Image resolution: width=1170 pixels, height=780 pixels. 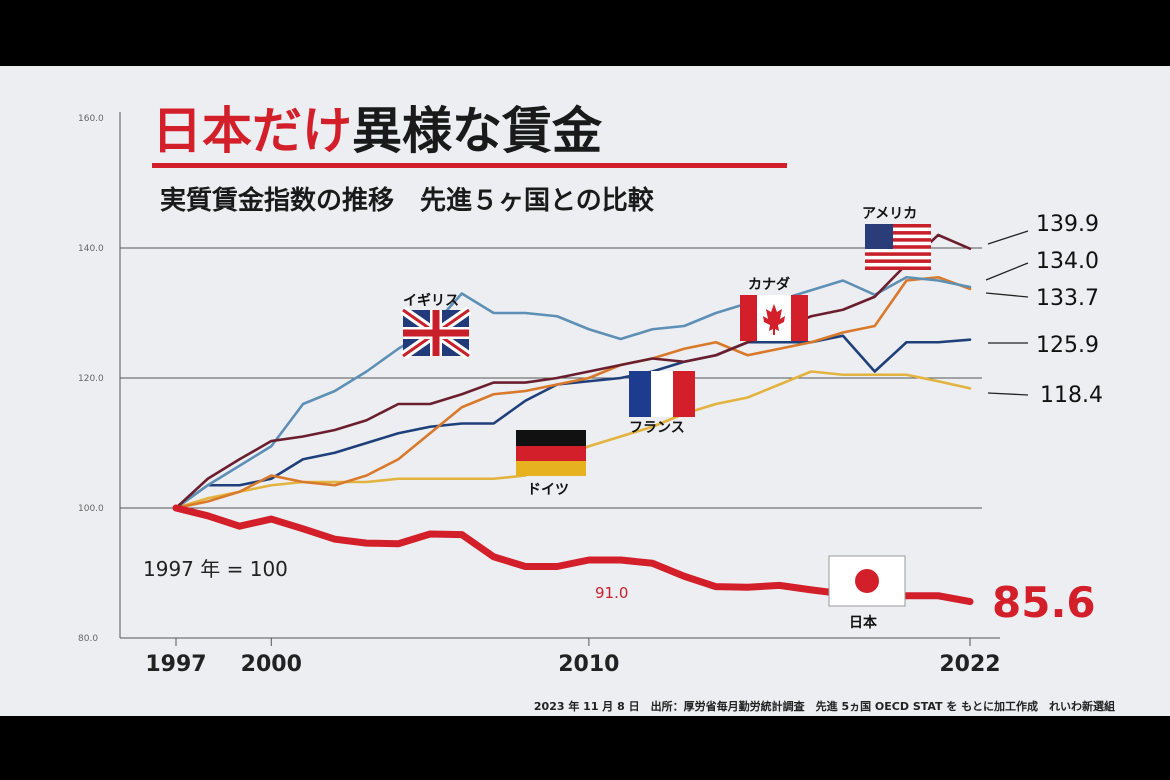 I want to click on end-value-france: 125.9, so click(x=1067, y=345).